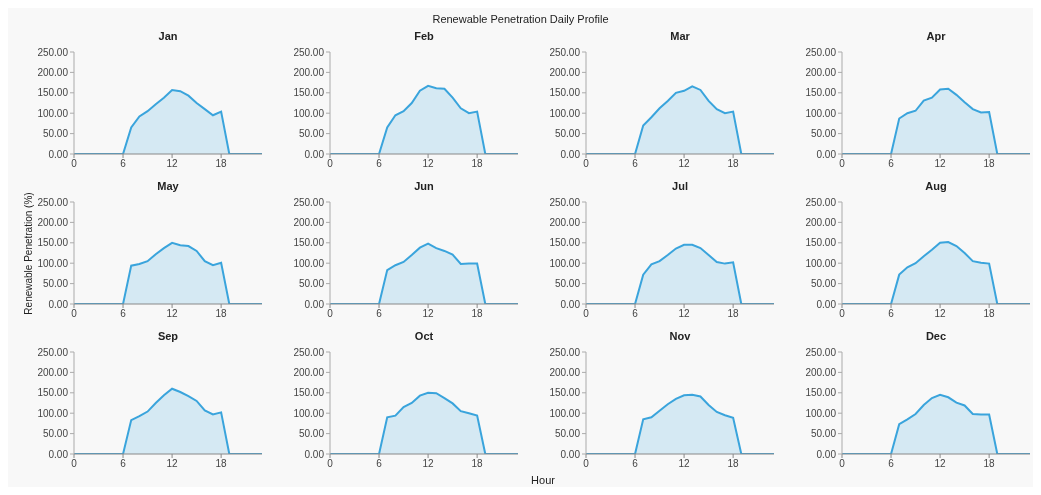  Describe the element at coordinates (424, 337) in the screenshot. I see `chart-title: Oct` at that location.